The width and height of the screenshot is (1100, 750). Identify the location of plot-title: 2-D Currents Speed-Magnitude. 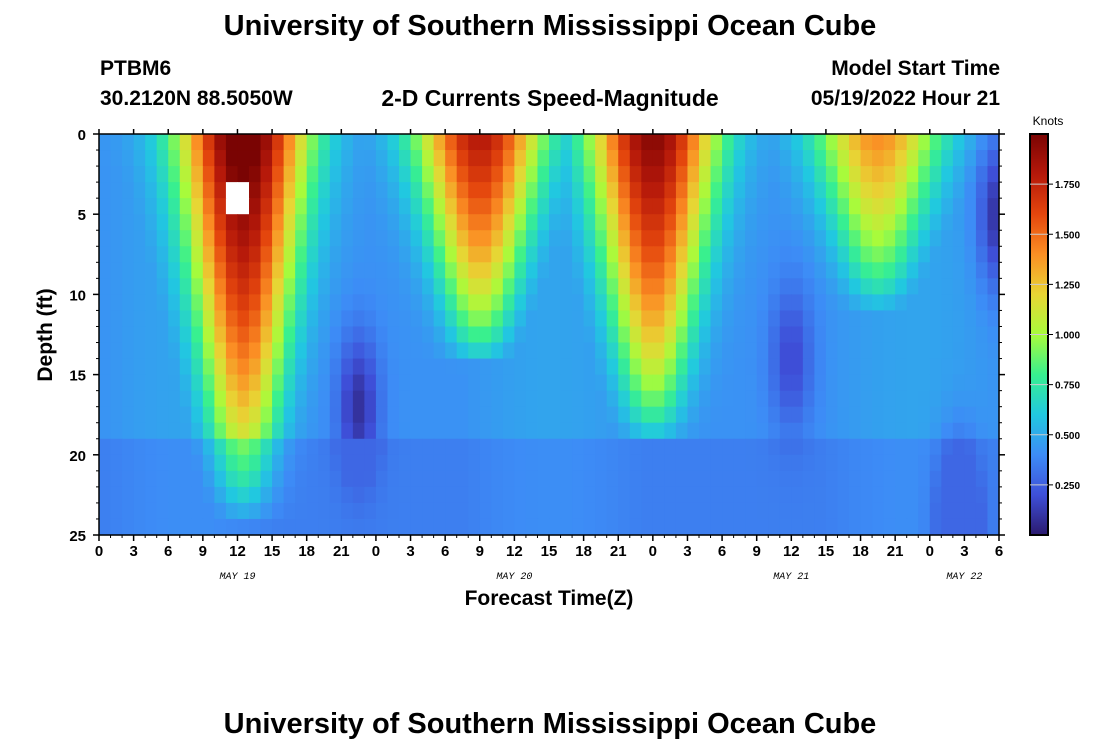
(550, 98).